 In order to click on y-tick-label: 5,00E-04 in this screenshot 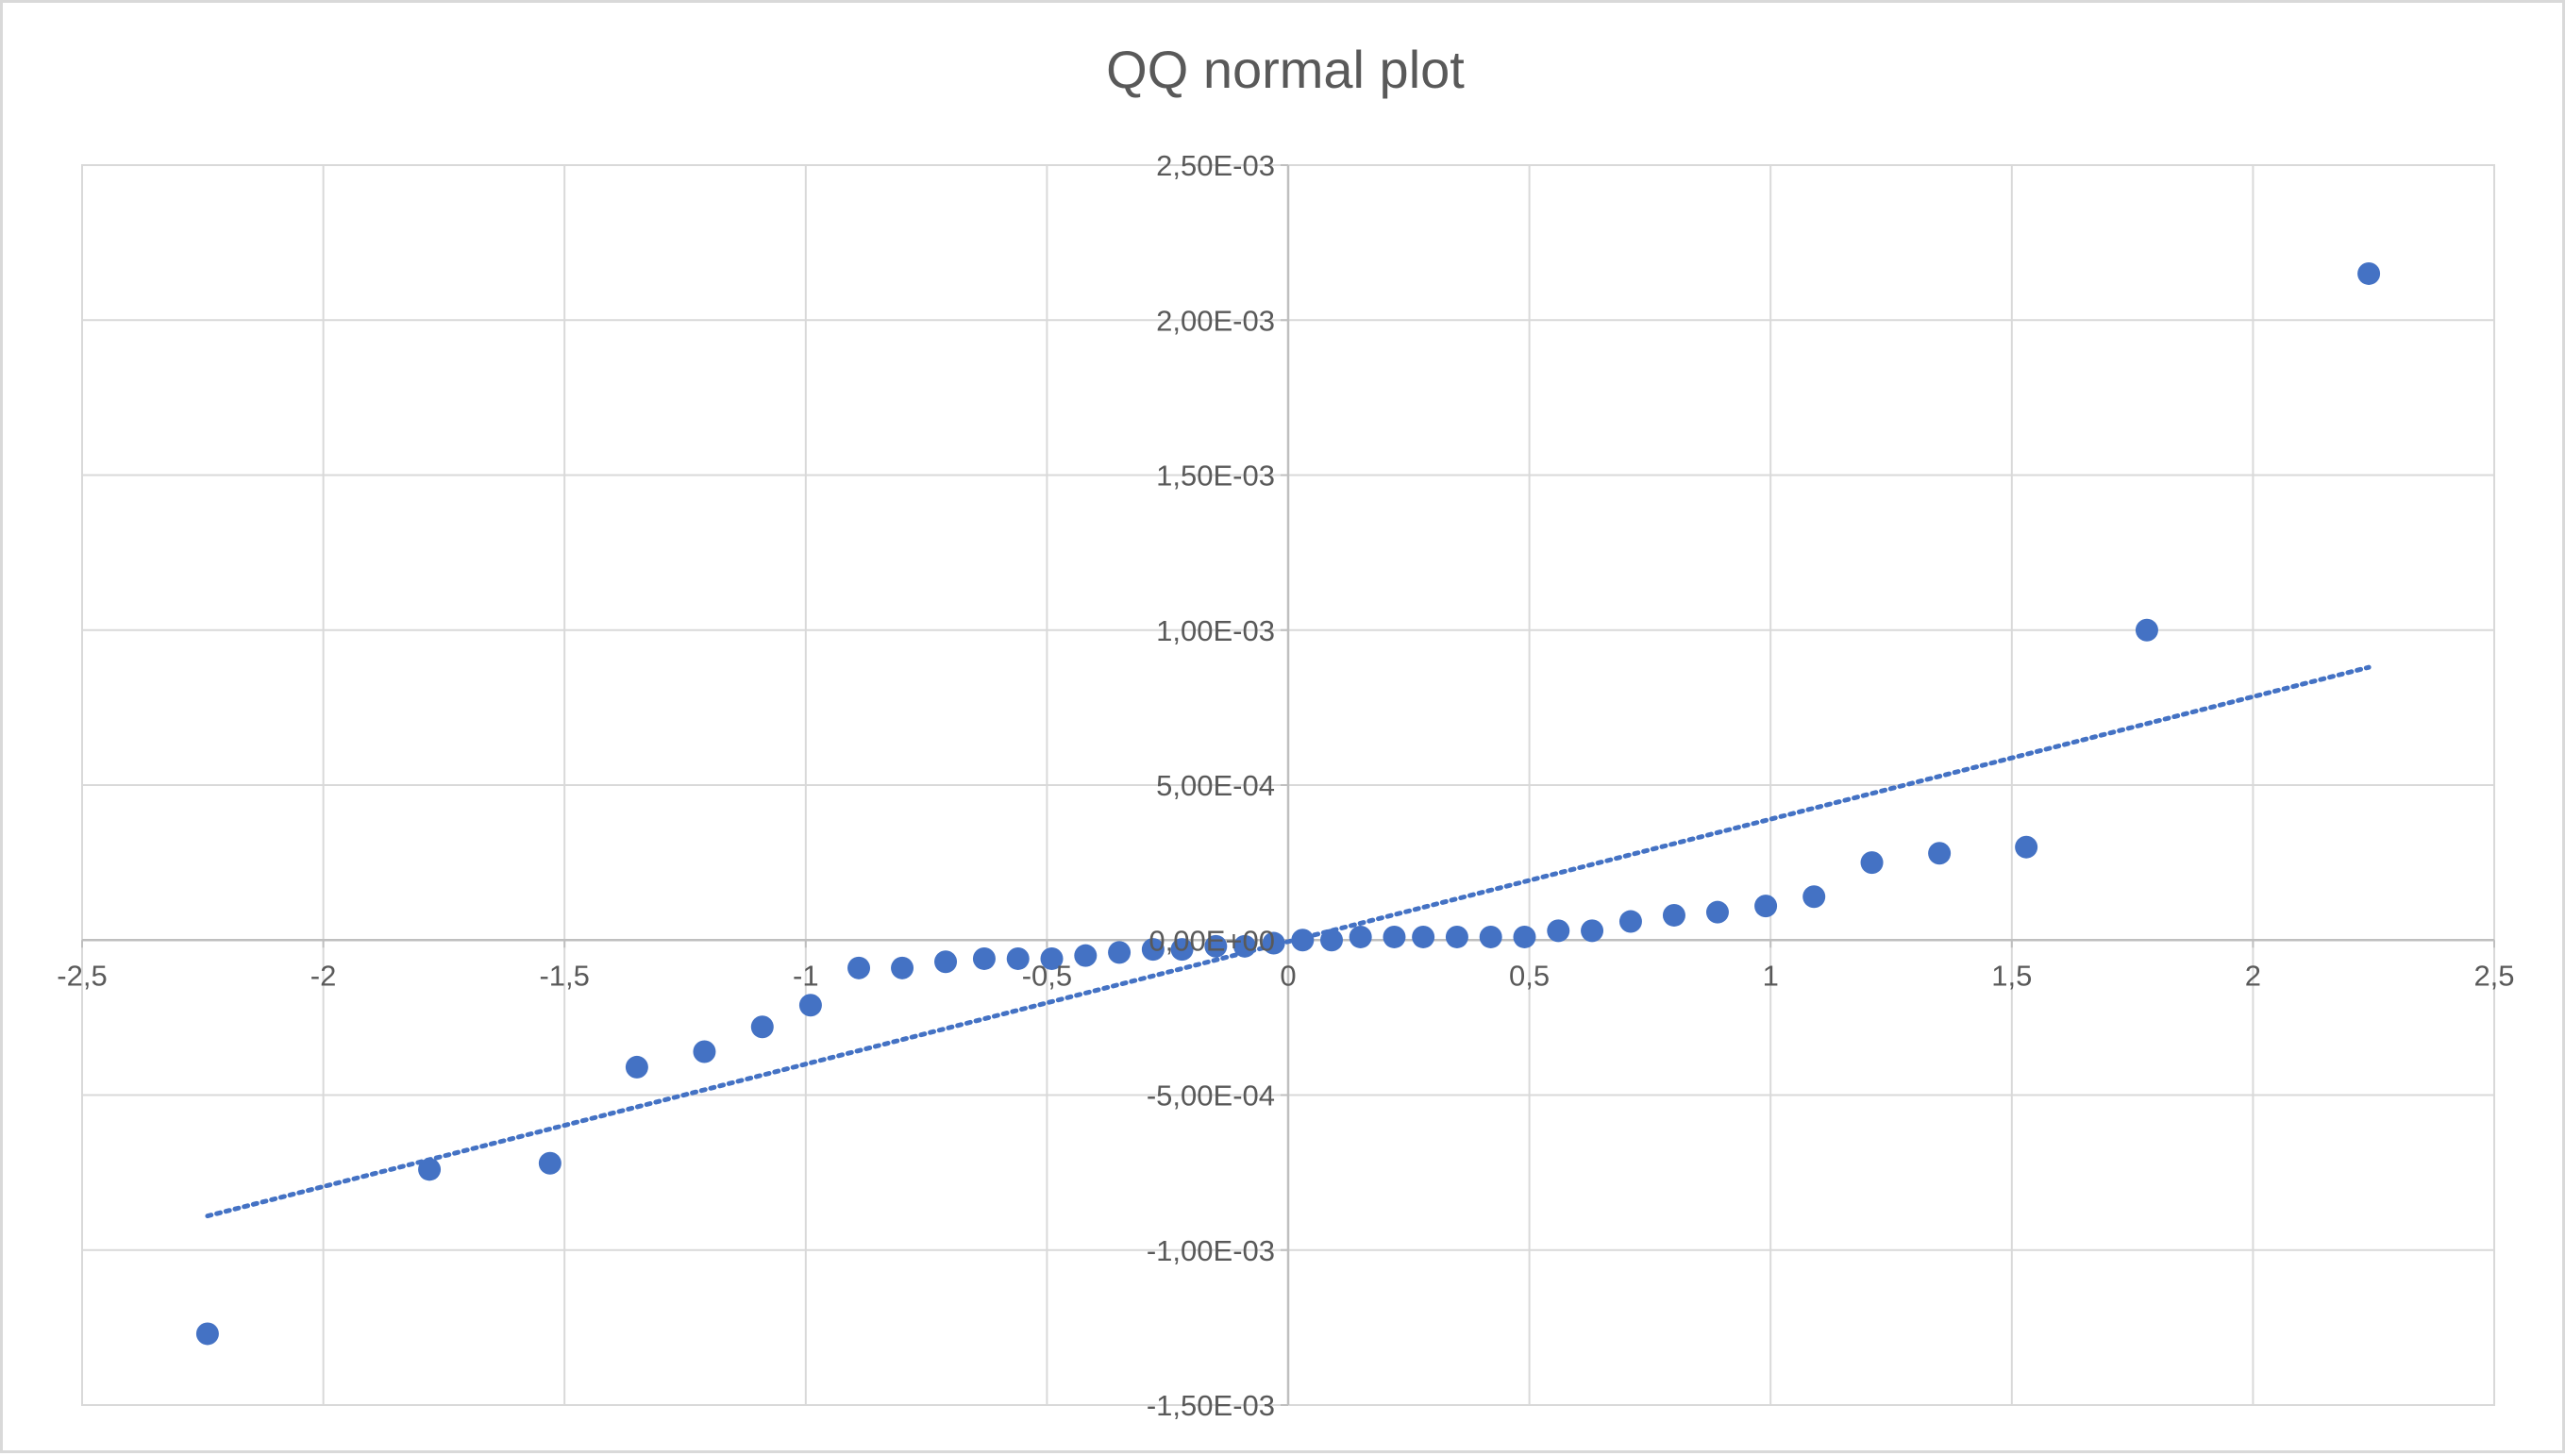, I will do `click(1215, 785)`.